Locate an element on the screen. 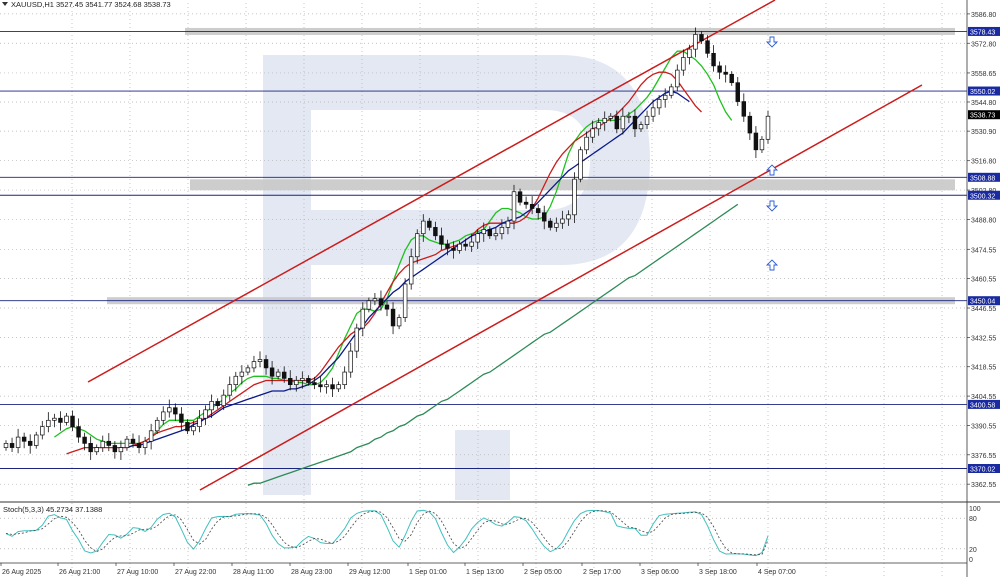 The height and width of the screenshot is (577, 1000). stoch-tick-label: 20 is located at coordinates (973, 550).